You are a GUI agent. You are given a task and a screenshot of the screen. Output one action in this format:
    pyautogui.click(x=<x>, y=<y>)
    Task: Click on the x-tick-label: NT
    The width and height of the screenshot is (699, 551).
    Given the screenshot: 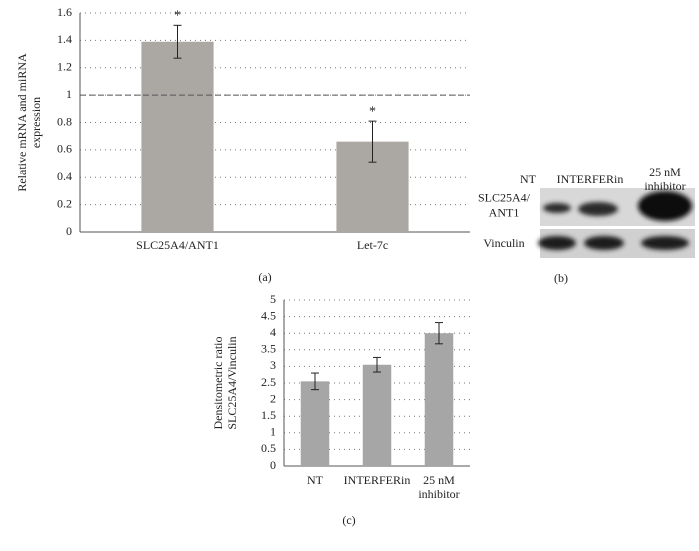 What is the action you would take?
    pyautogui.click(x=315, y=480)
    